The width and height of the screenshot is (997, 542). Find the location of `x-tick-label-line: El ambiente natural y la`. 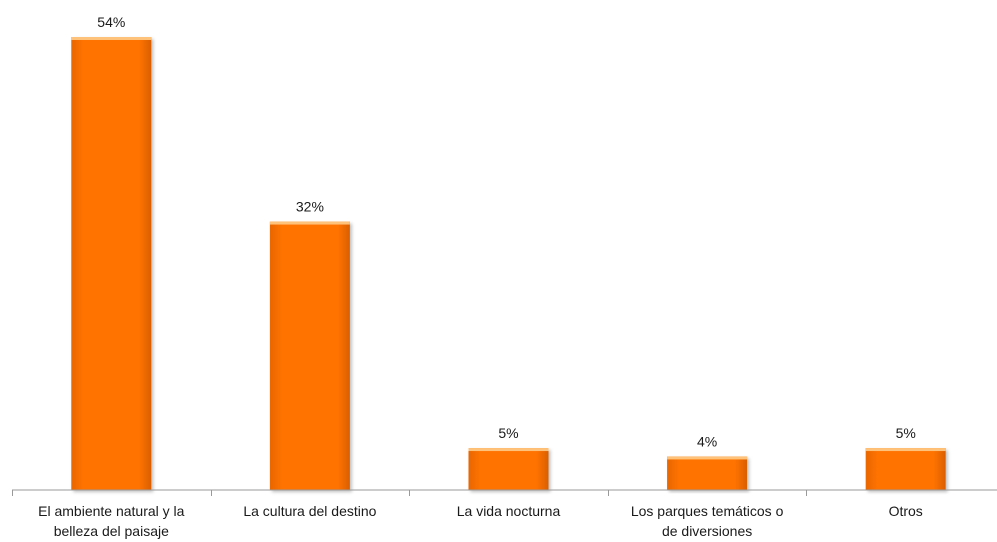

x-tick-label-line: El ambiente natural y la is located at coordinates (111, 511).